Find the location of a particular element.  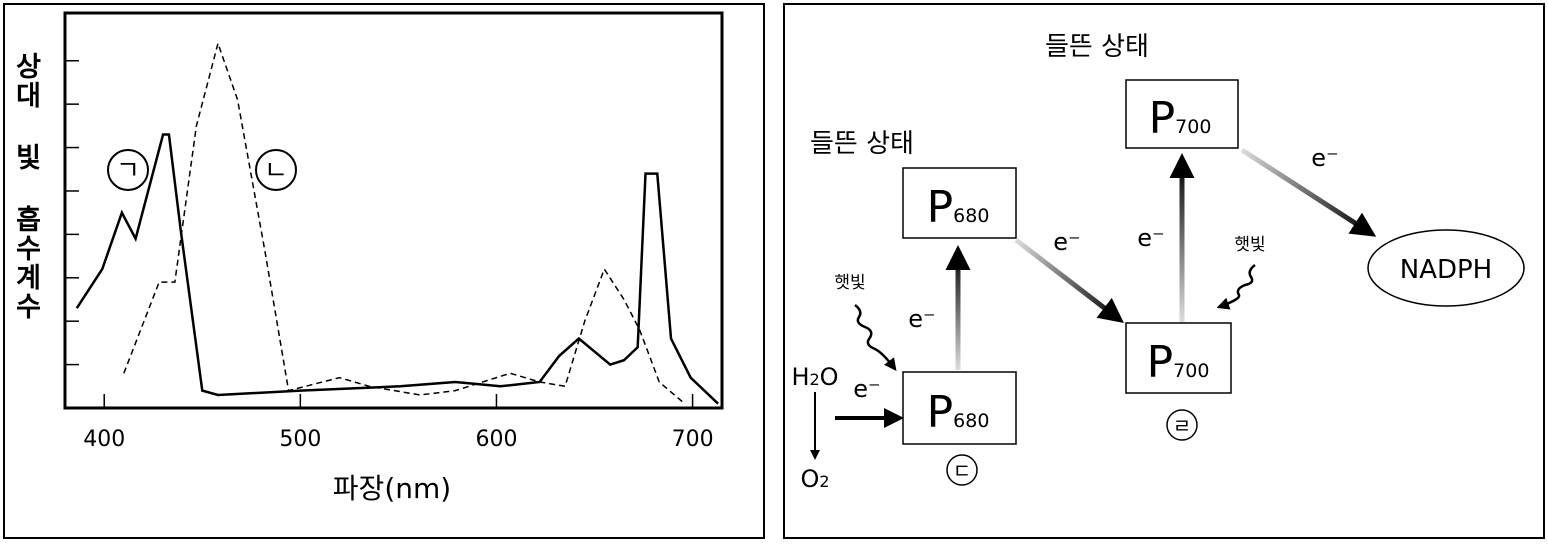

x-tick-label: 500 is located at coordinates (300, 439).